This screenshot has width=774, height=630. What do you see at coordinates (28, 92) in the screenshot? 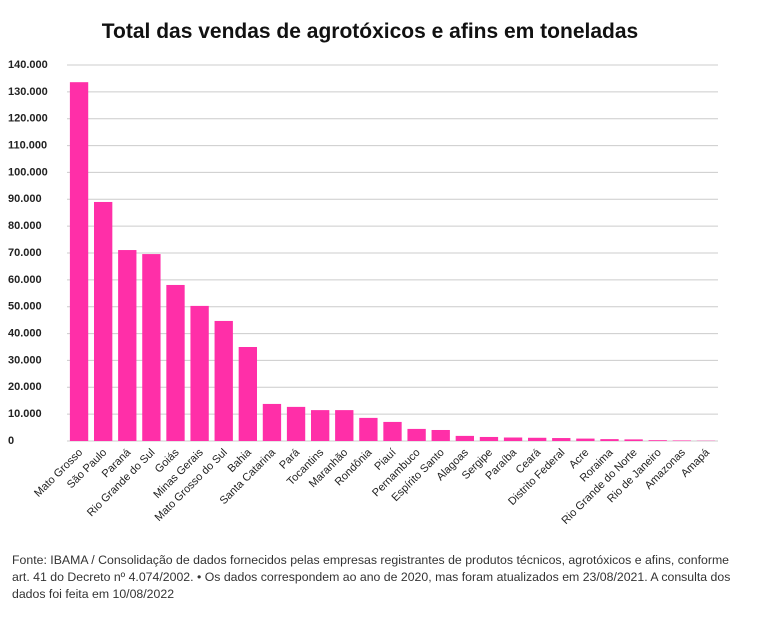
I see `y-tick-label: 130.000` at bounding box center [28, 92].